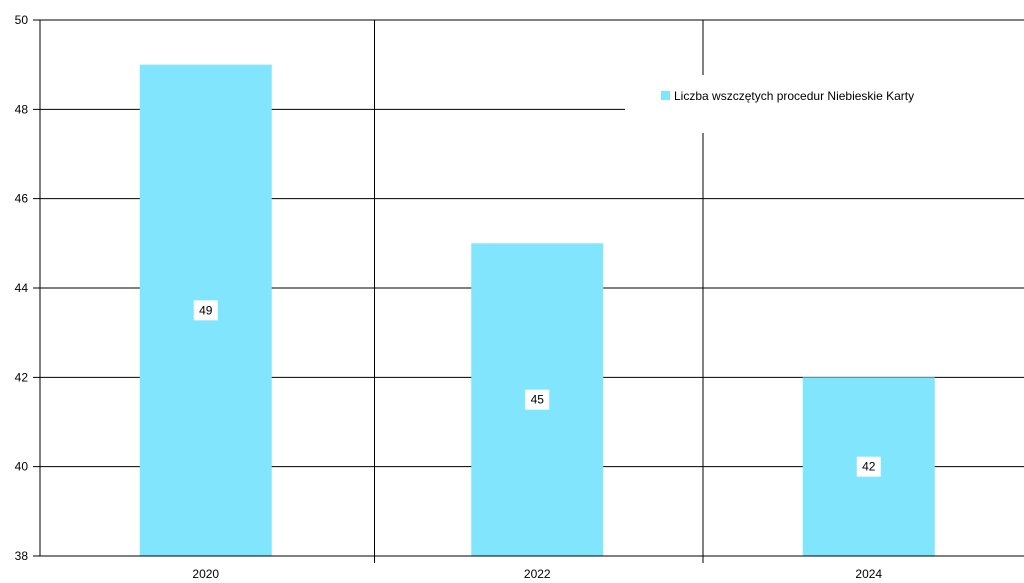 The image size is (1024, 583). What do you see at coordinates (22, 20) in the screenshot?
I see `y-tick-label: 50` at bounding box center [22, 20].